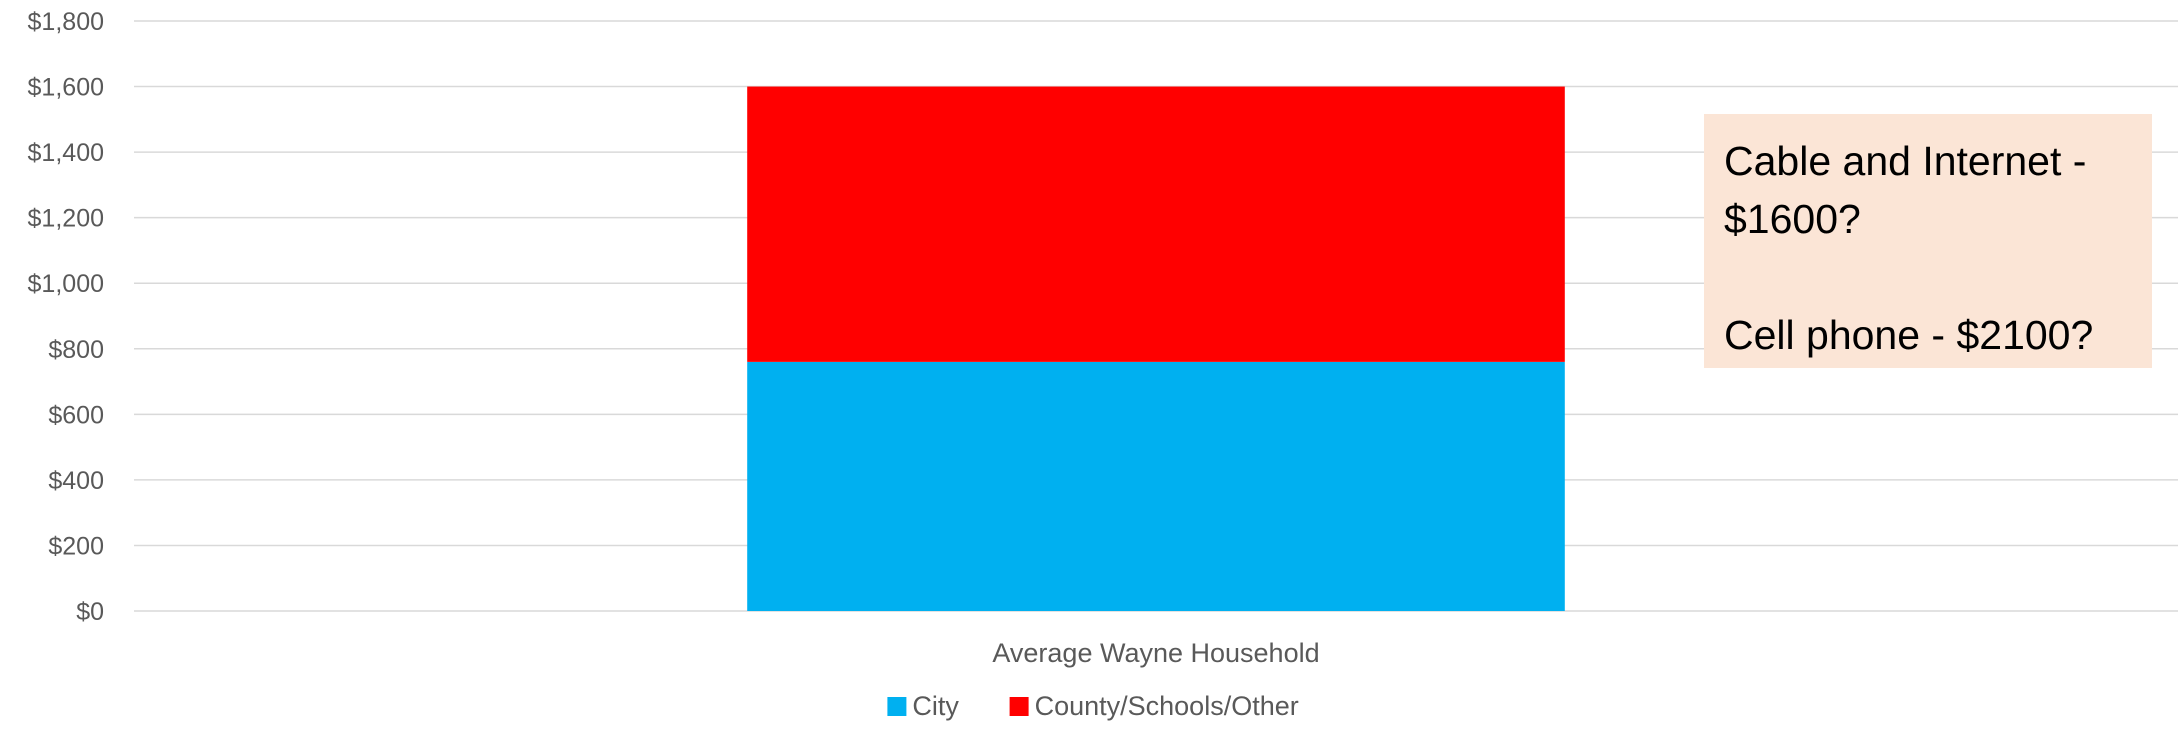 The width and height of the screenshot is (2178, 730). Describe the element at coordinates (1019, 706) in the screenshot. I see `legend-swatch-county-schools-other` at that location.